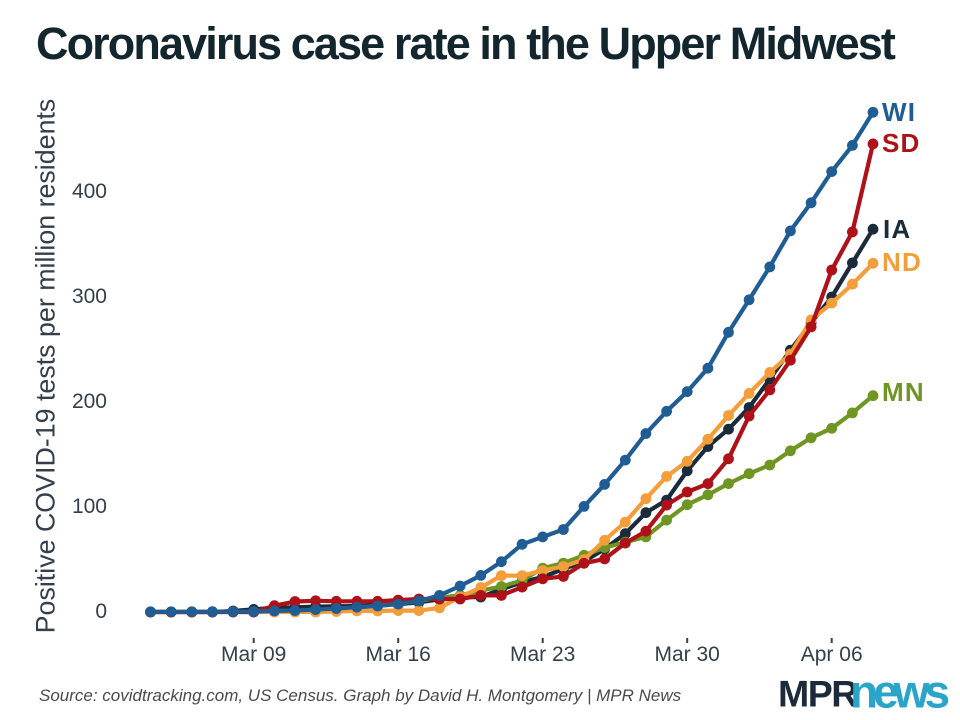  Describe the element at coordinates (899, 692) in the screenshot. I see `svg-text: news` at that location.